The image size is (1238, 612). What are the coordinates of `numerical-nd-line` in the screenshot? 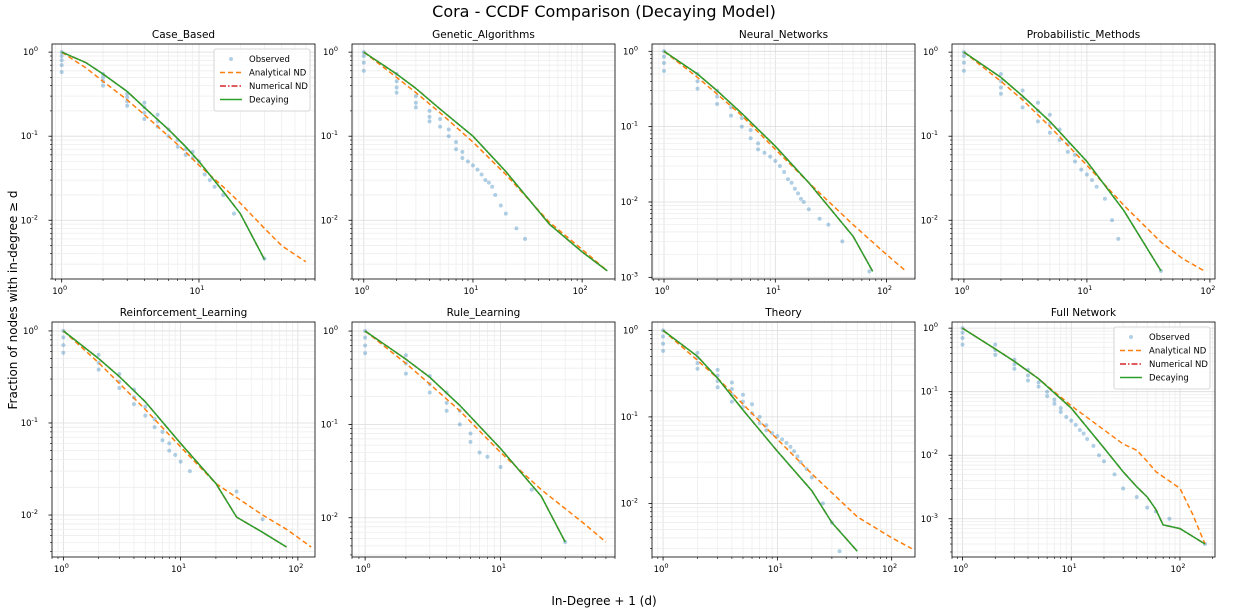 It's located at (768, 161).